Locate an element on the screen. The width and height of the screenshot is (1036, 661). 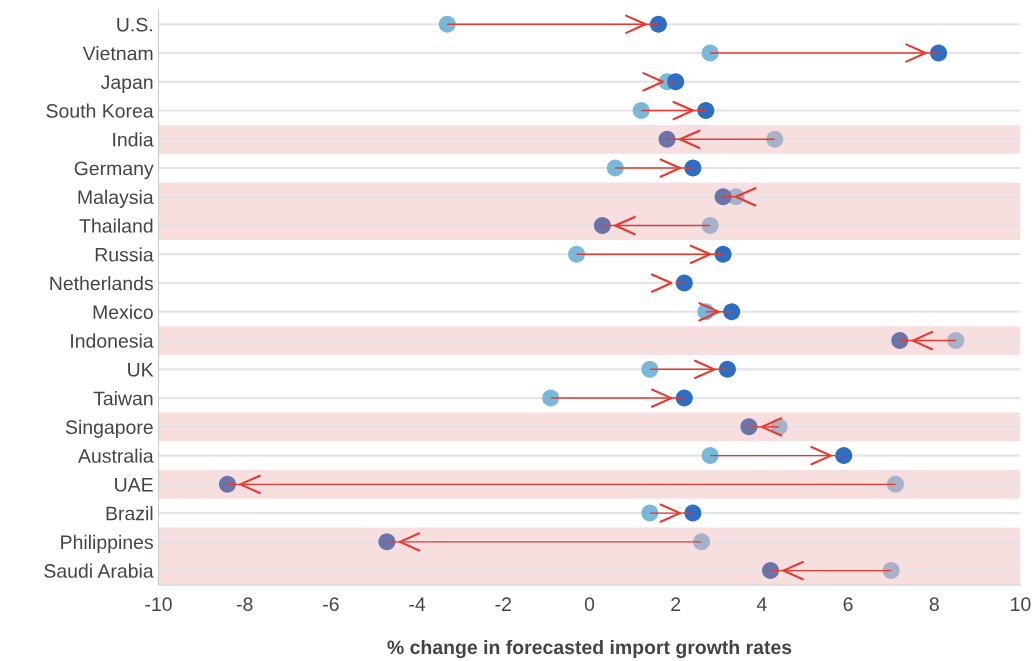
y-tick-label: Mexico is located at coordinates (123, 312).